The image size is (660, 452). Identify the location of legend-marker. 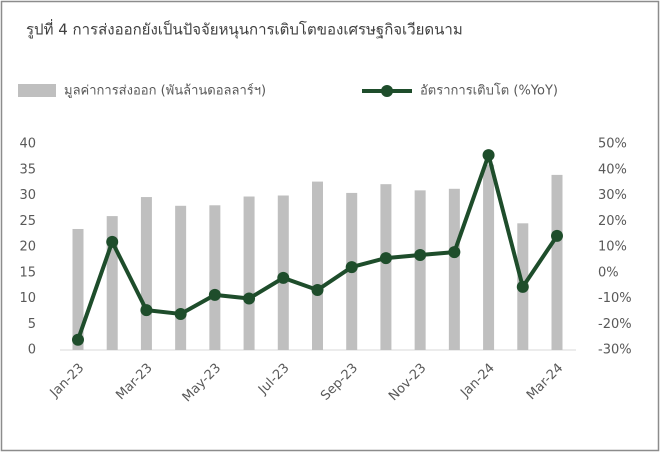
(387, 91).